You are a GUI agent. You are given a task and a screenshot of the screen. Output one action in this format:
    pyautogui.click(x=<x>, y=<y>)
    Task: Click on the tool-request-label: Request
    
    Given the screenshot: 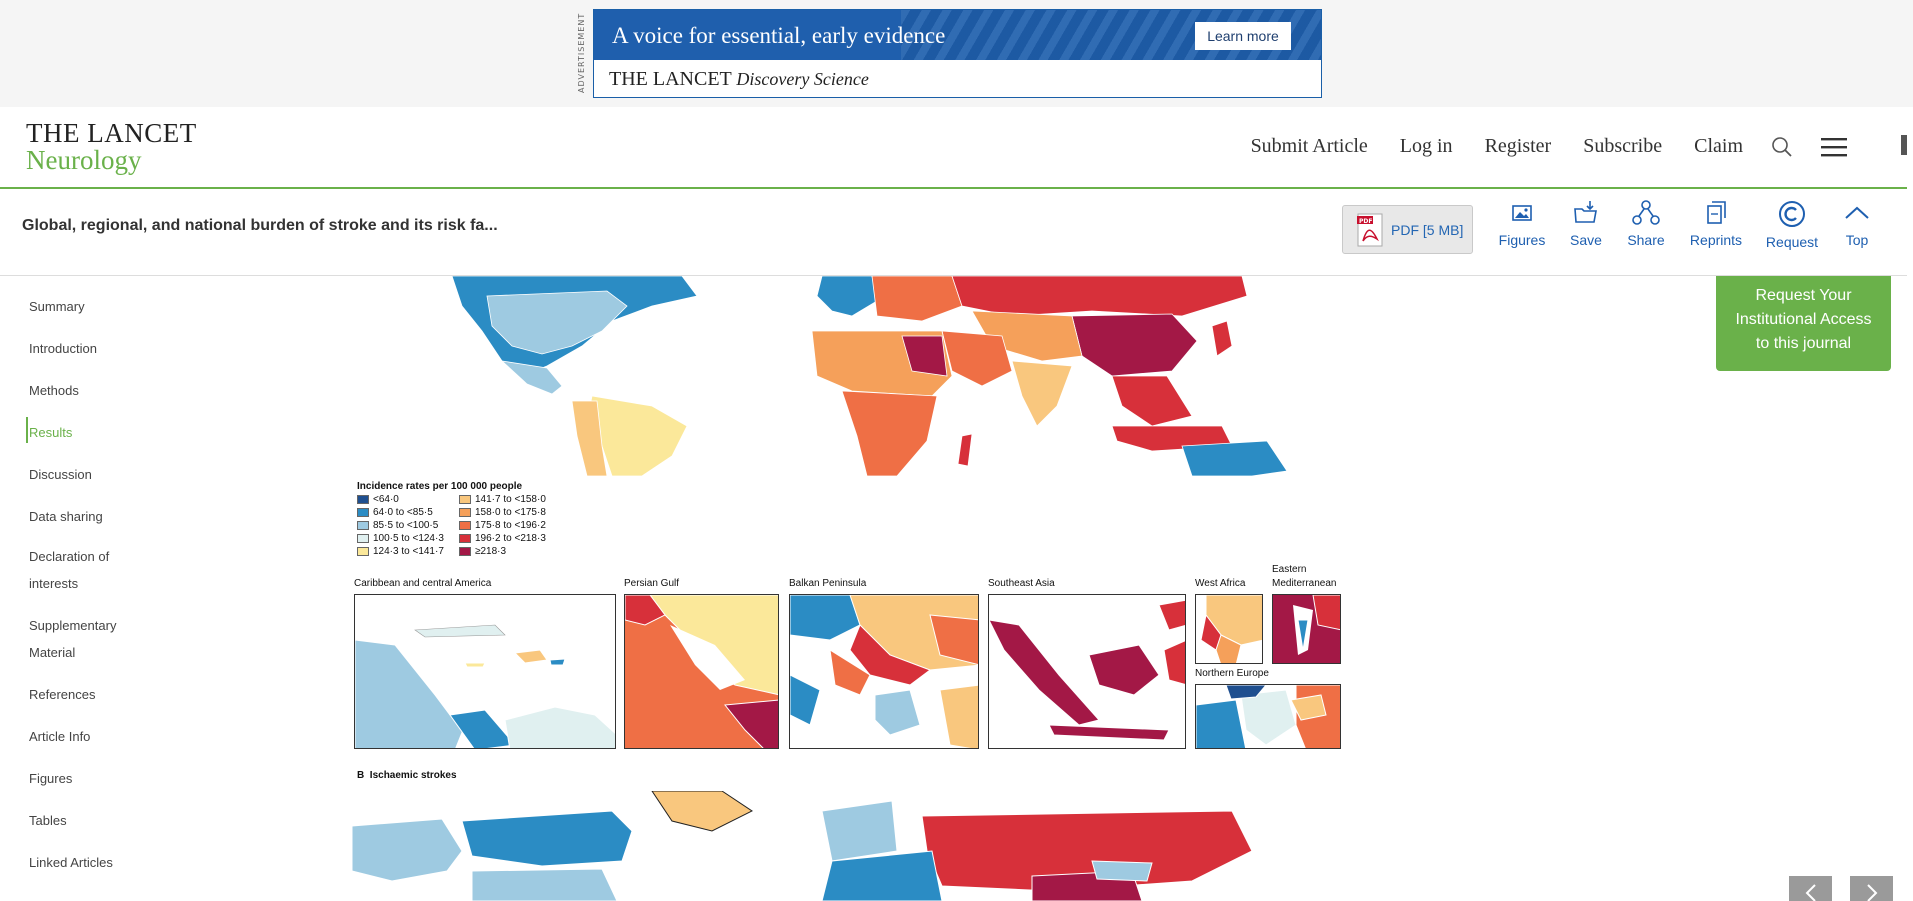 What is the action you would take?
    pyautogui.click(x=1792, y=242)
    